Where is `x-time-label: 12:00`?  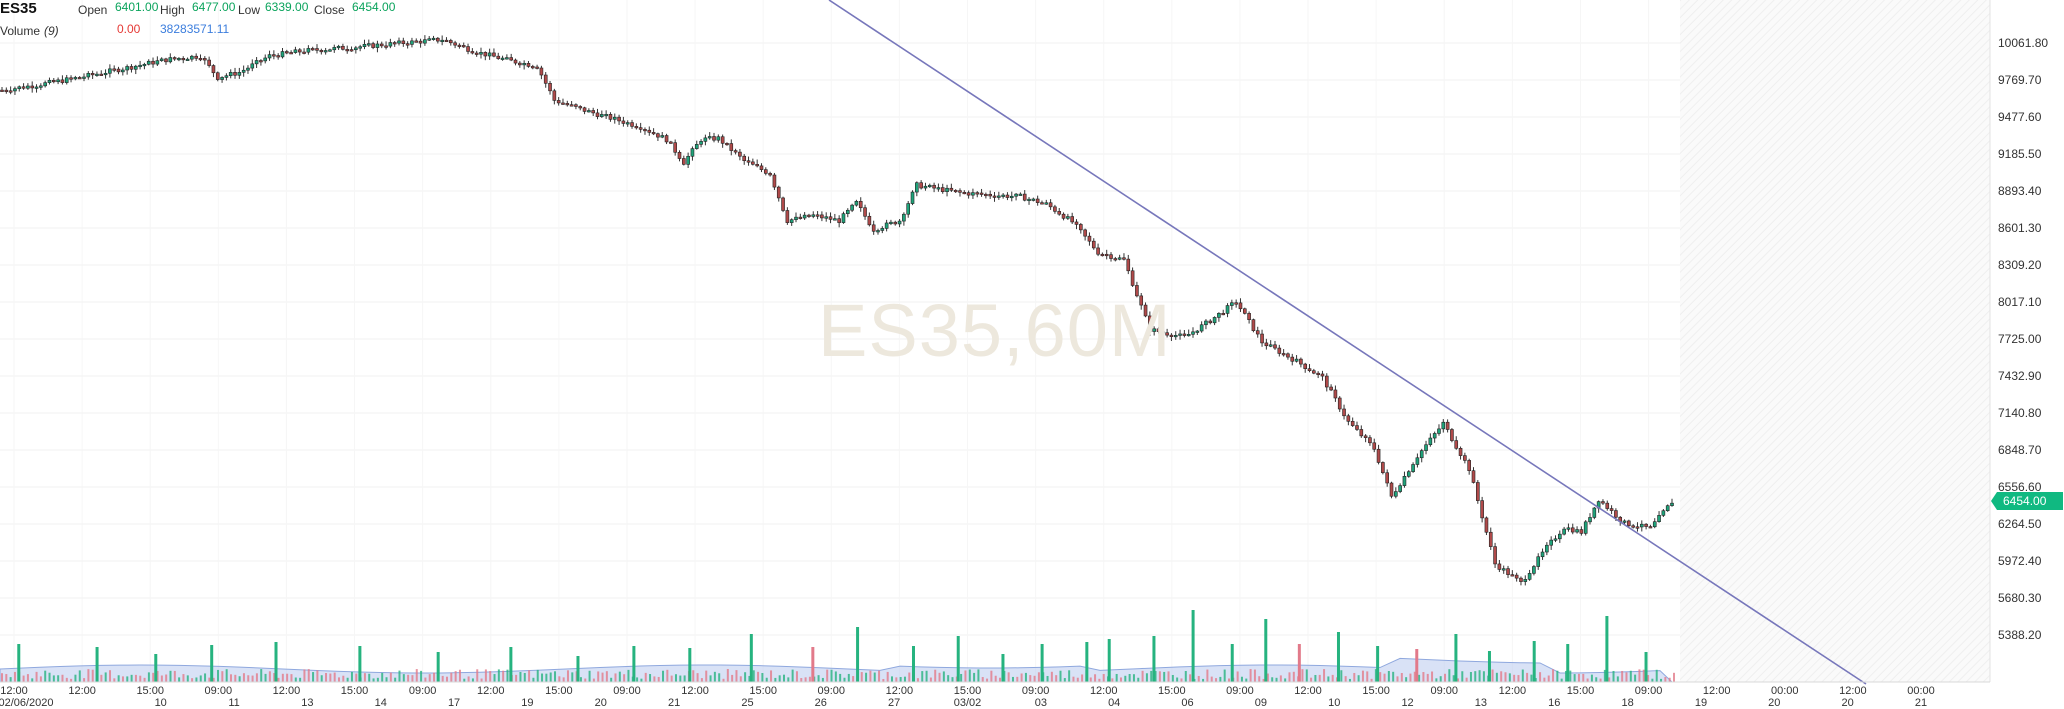 x-time-label: 12:00 is located at coordinates (14, 691).